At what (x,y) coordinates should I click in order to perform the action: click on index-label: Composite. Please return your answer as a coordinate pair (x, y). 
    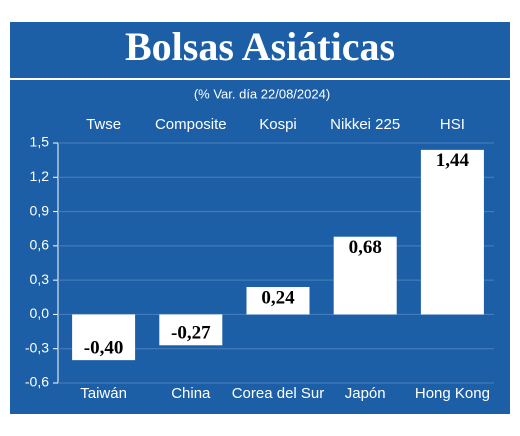
    Looking at the image, I should click on (191, 124).